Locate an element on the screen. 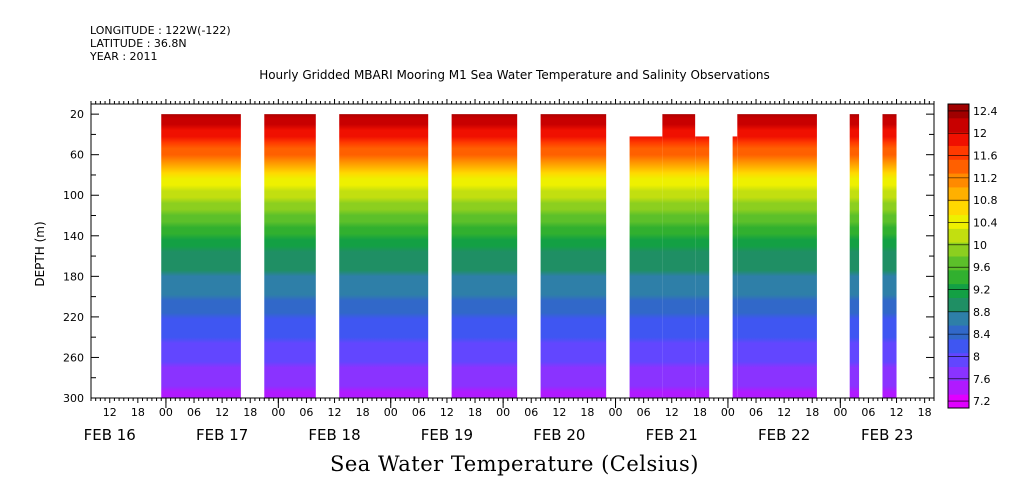 This screenshot has width=1009, height=504. colorbar-label: 10 is located at coordinates (980, 245).